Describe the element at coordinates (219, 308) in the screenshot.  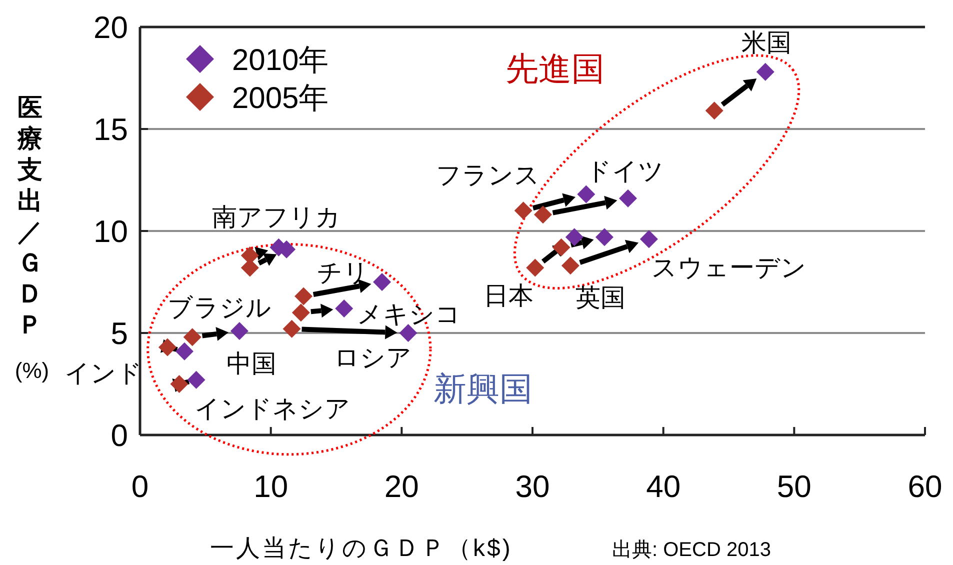
I see `annotation: ブラジル` at that location.